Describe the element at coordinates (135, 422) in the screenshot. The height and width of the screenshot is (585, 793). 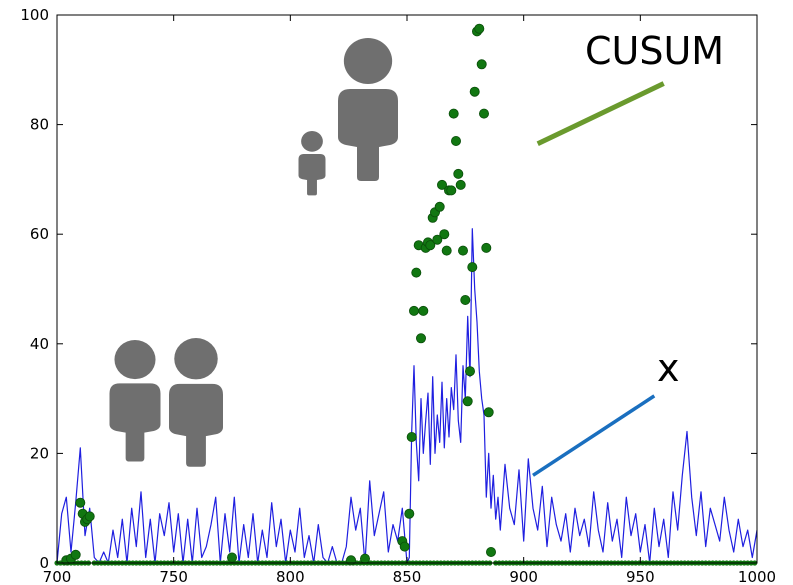
I see `adult-person-icon-left-body` at that location.